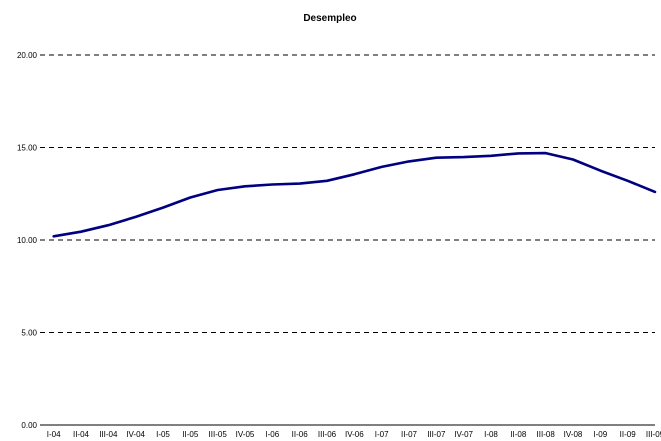 The image size is (661, 441). What do you see at coordinates (245, 434) in the screenshot?
I see `x-tick-label: IV-05` at bounding box center [245, 434].